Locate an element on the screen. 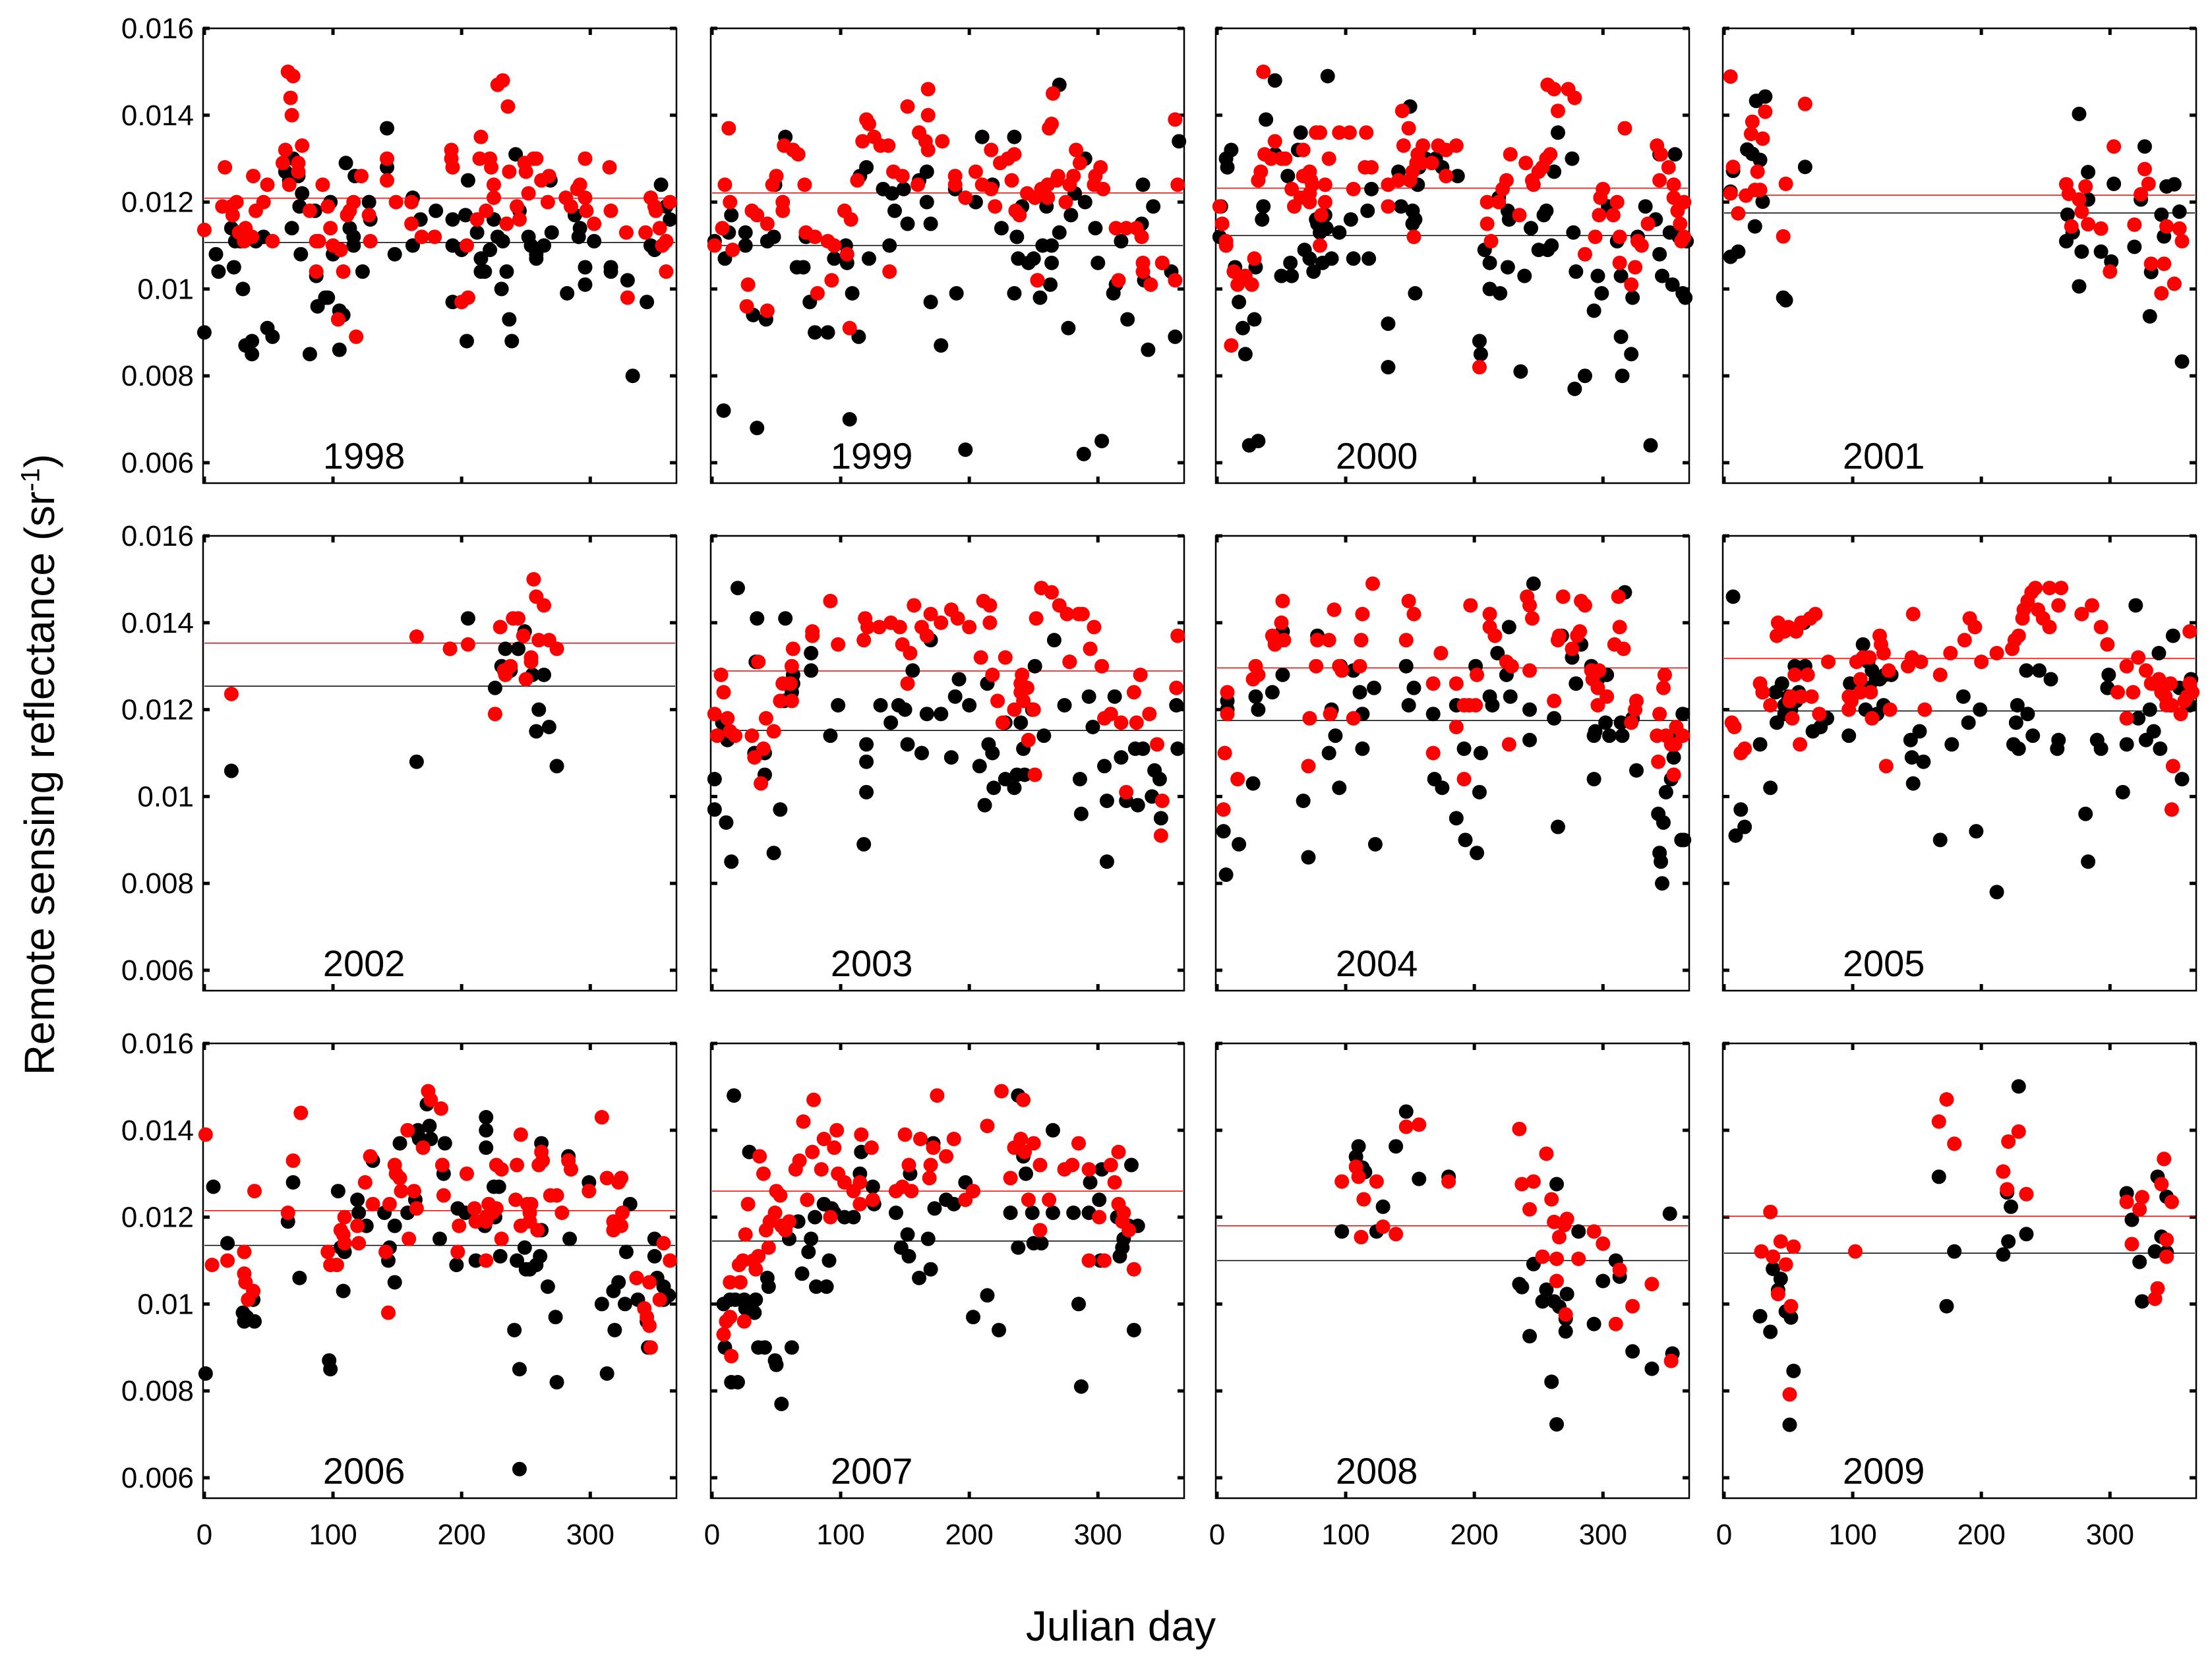 Image resolution: width=2212 pixels, height=1661 pixels. panel-year-label: 2008 is located at coordinates (1377, 1471).